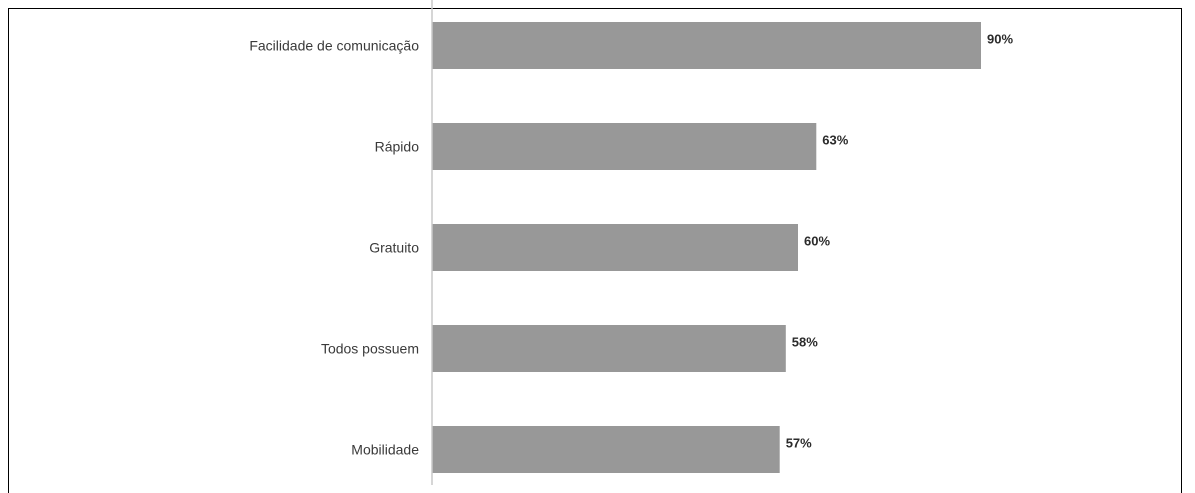 The height and width of the screenshot is (493, 1195). I want to click on value-label: 60%, so click(817, 241).